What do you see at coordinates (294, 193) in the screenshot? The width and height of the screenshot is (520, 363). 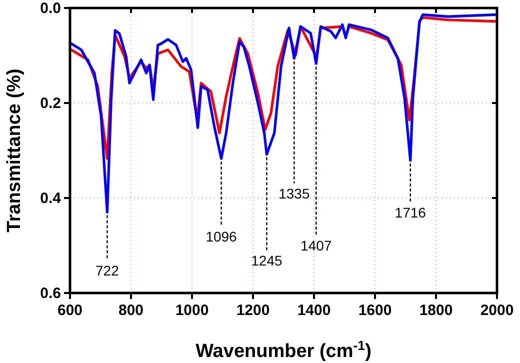 I see `annotation: 1335` at bounding box center [294, 193].